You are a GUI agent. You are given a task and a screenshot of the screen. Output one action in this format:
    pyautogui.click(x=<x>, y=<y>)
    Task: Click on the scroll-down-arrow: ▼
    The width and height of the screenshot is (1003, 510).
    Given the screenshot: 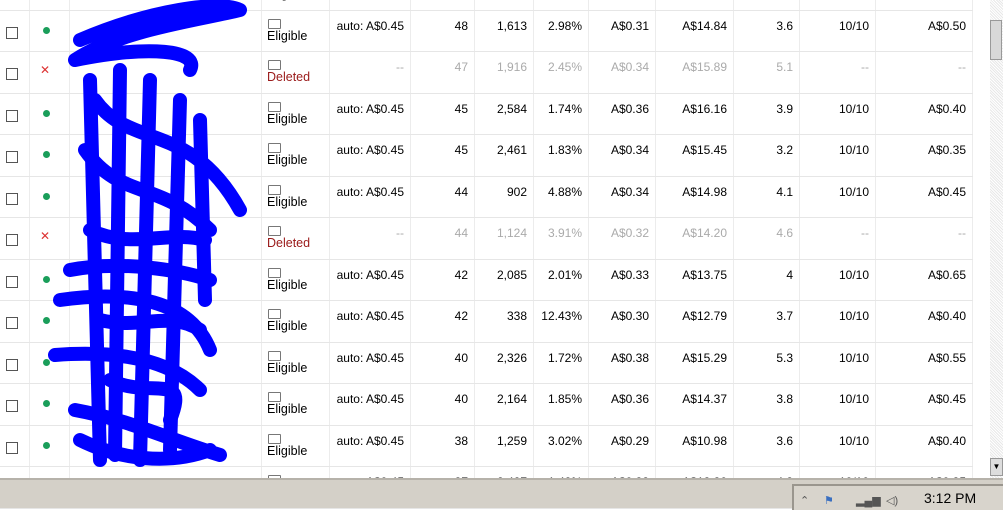 What is the action you would take?
    pyautogui.click(x=996, y=467)
    